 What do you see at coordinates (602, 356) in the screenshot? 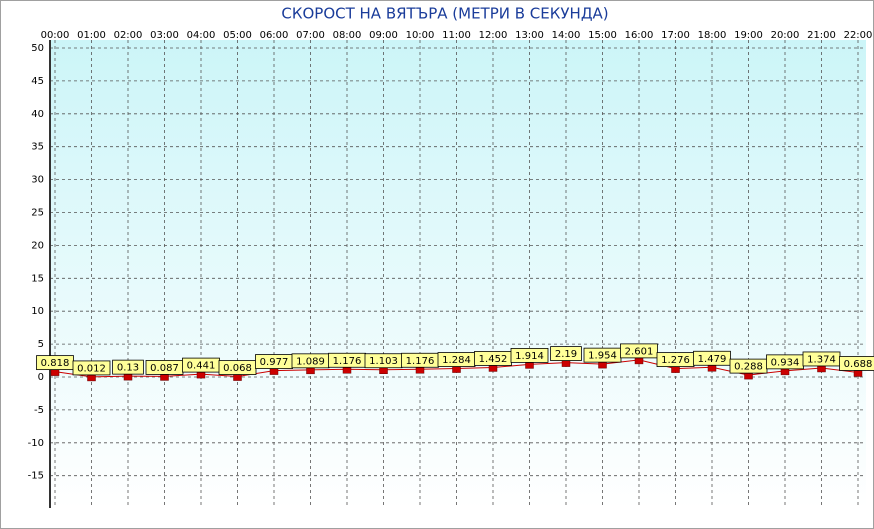
I see `data-label: 1.954` at bounding box center [602, 356].